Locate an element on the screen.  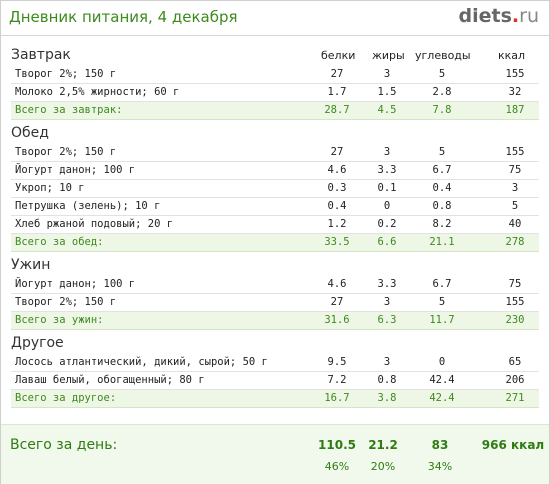
protein-value: 1.7 is located at coordinates (337, 92).